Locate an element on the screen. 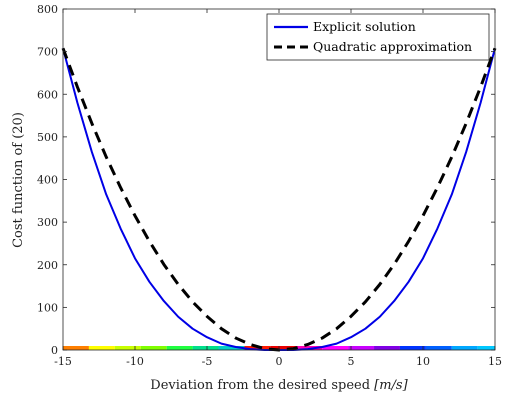  y-tick-label: 200 is located at coordinates (47, 265).